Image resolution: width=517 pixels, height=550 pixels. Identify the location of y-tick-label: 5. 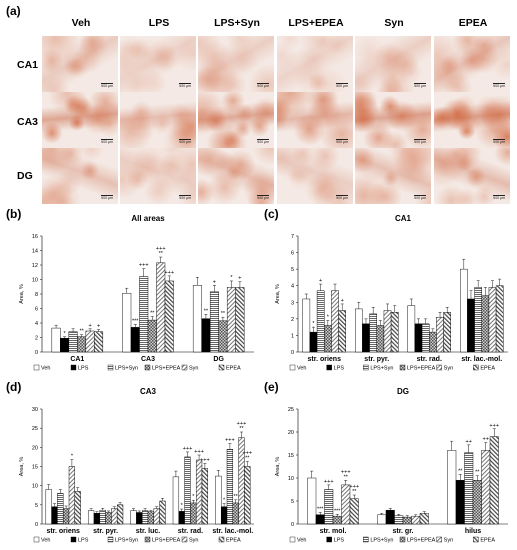
(292, 502).